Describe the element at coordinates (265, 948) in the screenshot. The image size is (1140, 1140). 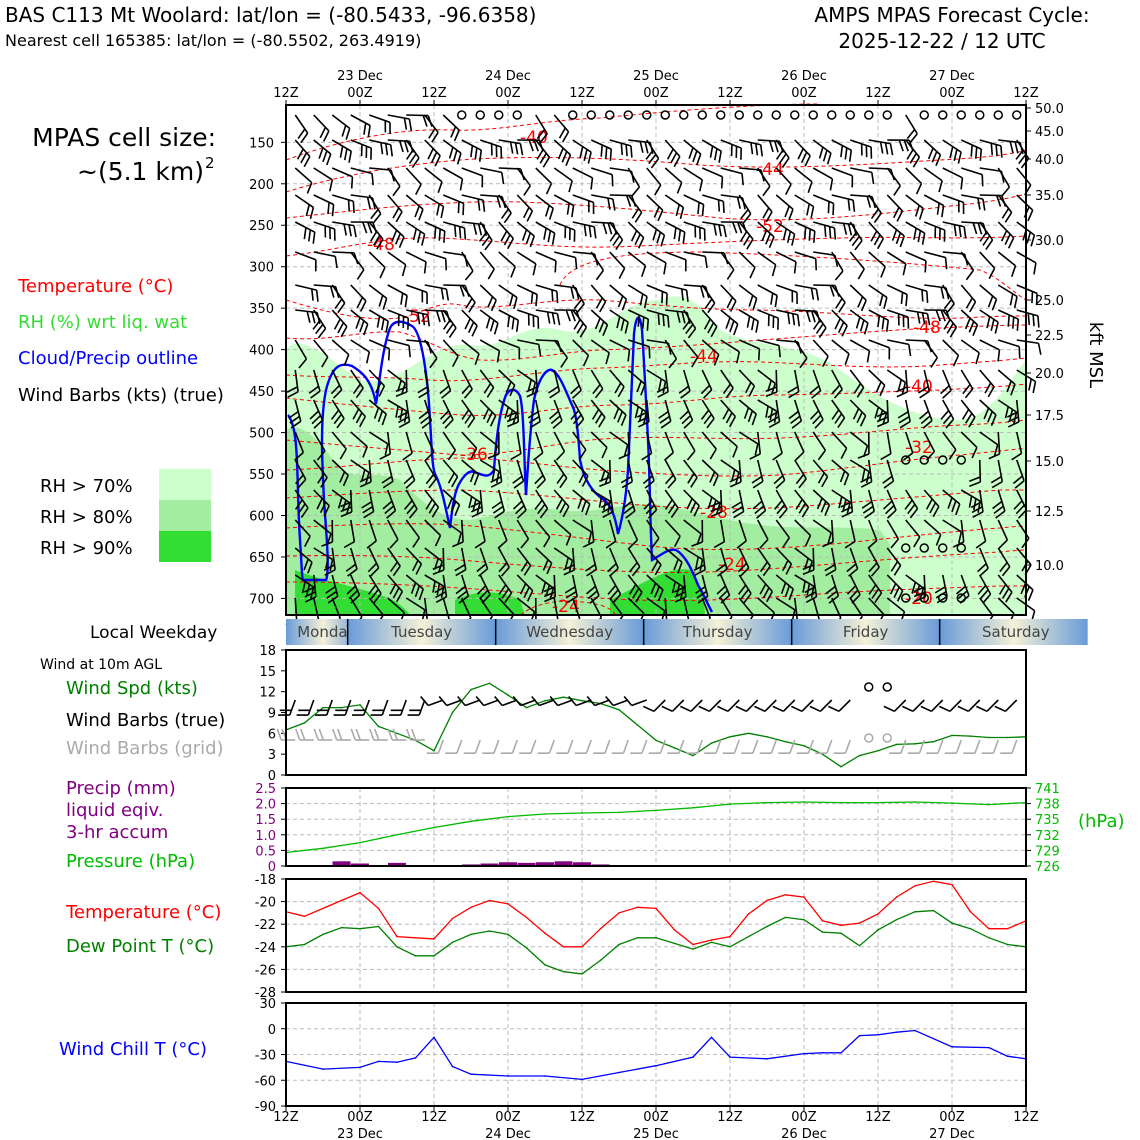
I see `y-tick-label: -24` at that location.